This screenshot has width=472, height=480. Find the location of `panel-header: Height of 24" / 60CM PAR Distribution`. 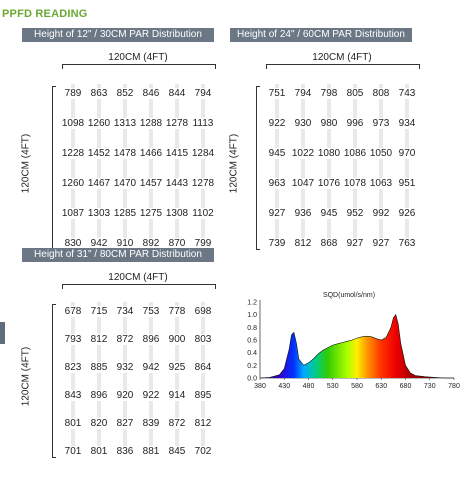

panel-header: Height of 24" / 60CM PAR Distribution is located at coordinates (321, 35).